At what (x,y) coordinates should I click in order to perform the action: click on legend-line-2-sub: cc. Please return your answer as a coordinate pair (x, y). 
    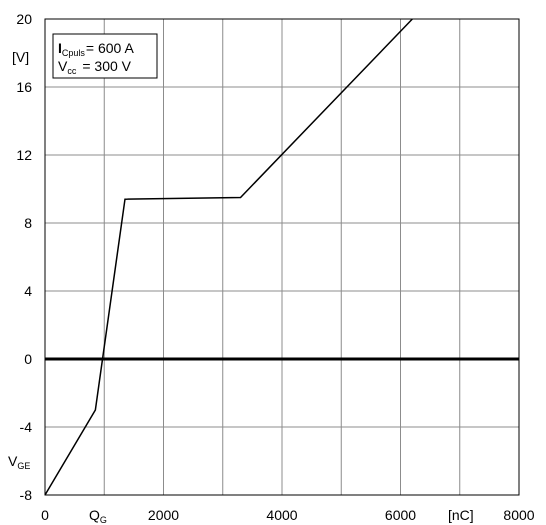
    Looking at the image, I should click on (72, 71).